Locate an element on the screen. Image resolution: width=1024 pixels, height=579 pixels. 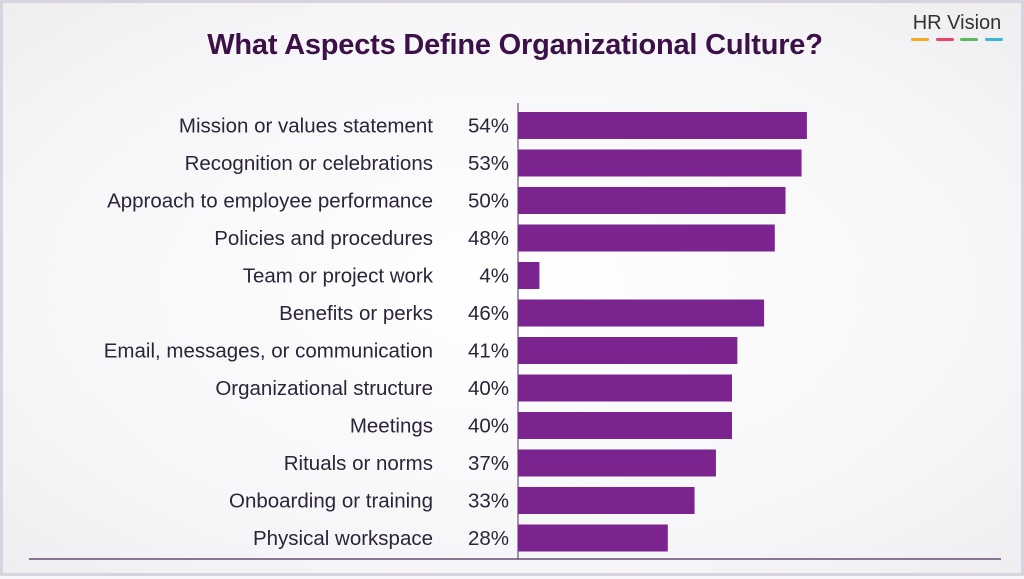
category-label: Mission or values statement is located at coordinates (306, 126).